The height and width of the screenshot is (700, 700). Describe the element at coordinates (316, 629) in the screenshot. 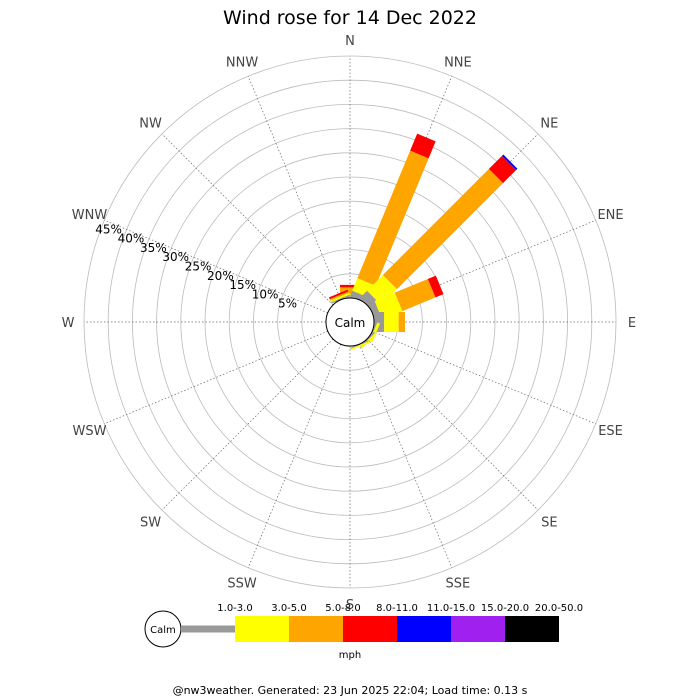

I see `legend-swatch-5.0-8.0` at that location.